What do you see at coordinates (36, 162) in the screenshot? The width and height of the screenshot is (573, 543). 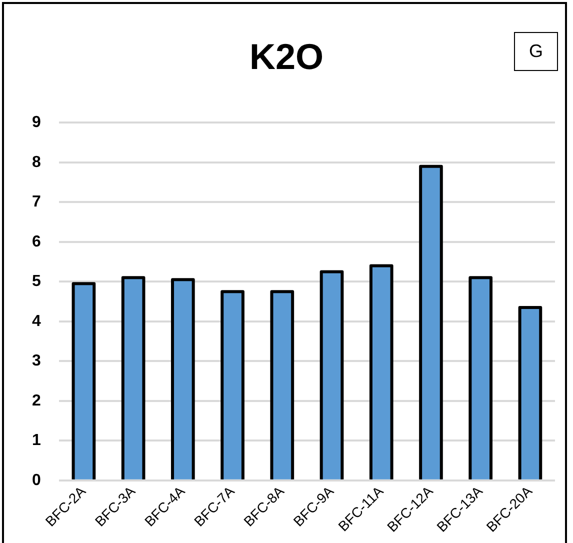 I see `y-tick-label: 8` at bounding box center [36, 162].